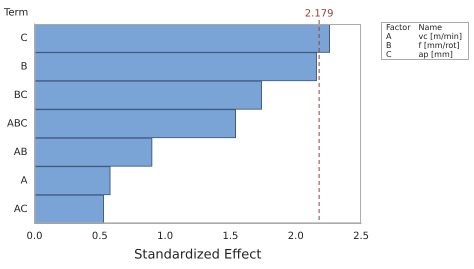 The image size is (474, 269). Describe the element at coordinates (24, 66) in the screenshot. I see `y-tick-label: B` at that location.